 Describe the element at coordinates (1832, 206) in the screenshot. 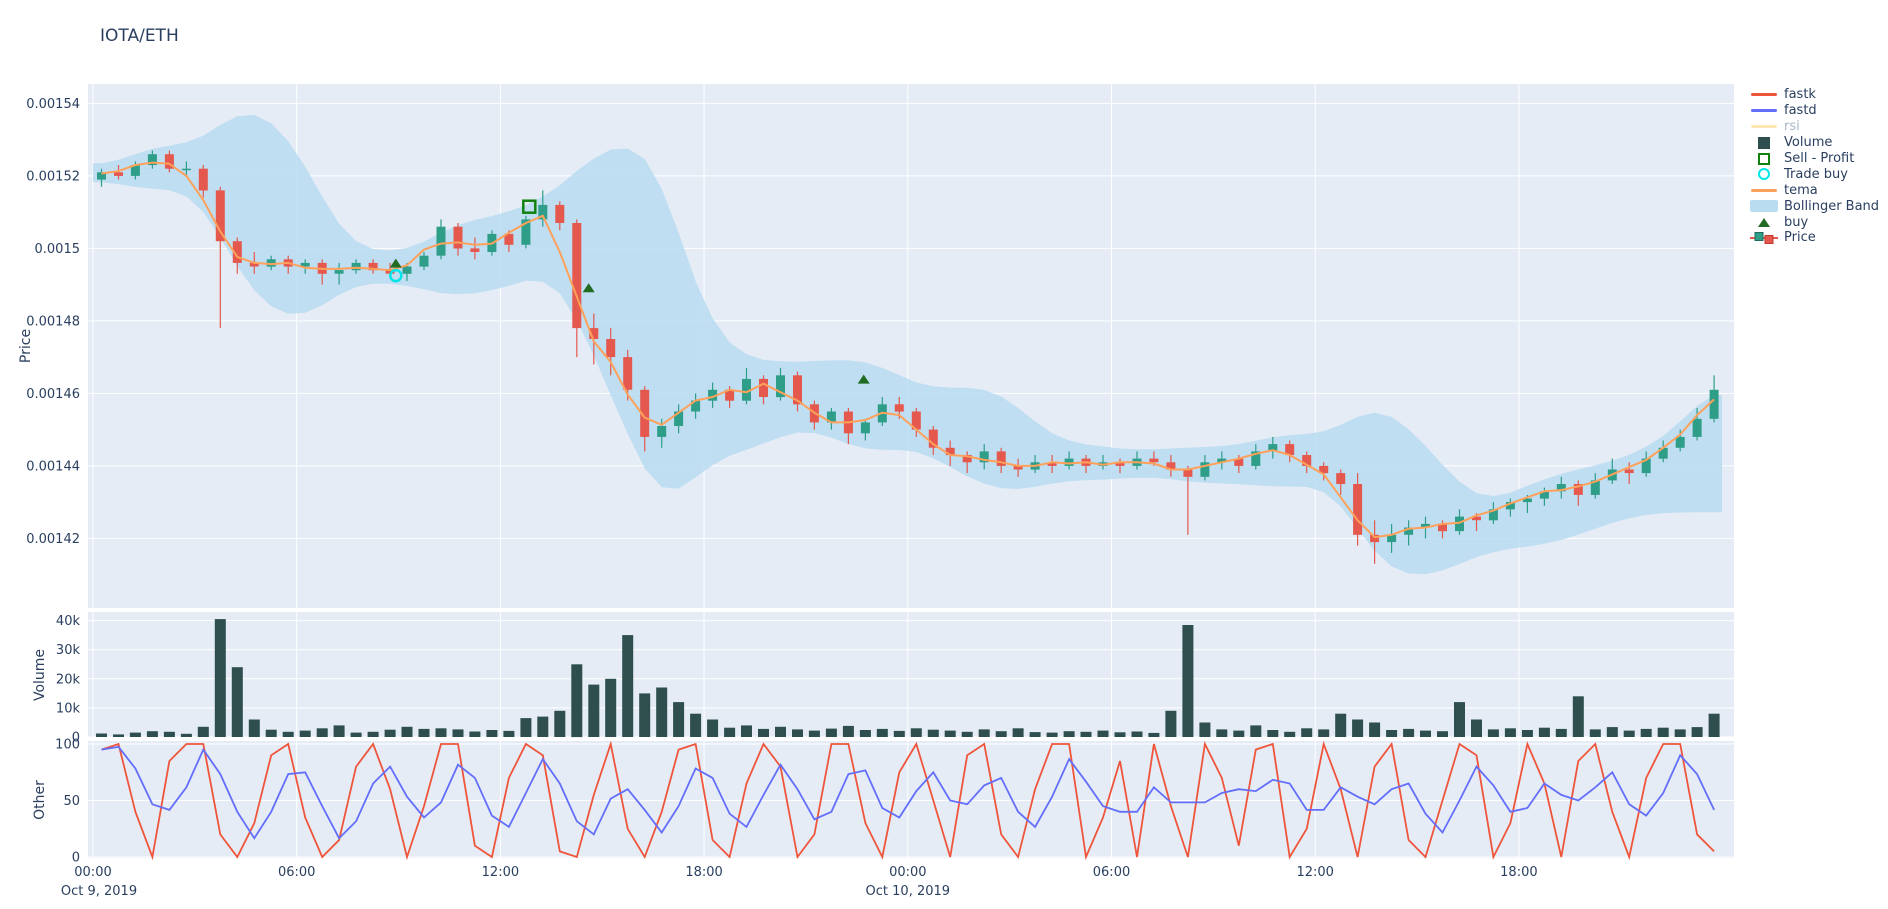

I see `legend-label: Bollinger Band` at that location.